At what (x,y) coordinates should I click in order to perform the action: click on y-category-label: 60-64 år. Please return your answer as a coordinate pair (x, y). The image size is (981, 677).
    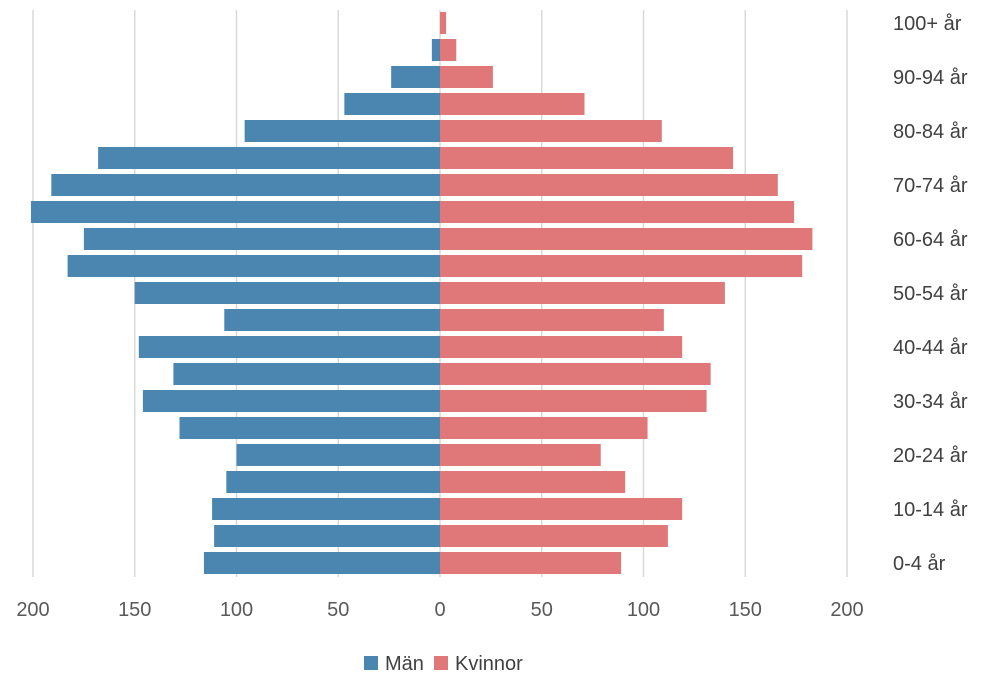
    Looking at the image, I should click on (930, 240).